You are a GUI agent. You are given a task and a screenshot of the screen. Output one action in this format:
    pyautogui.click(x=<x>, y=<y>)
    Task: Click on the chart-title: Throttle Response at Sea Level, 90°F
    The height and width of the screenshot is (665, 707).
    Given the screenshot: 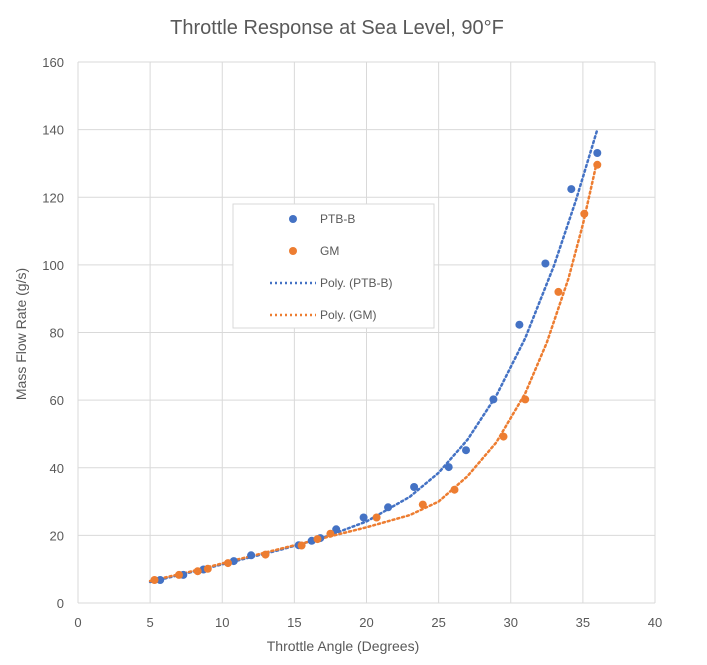 What is the action you would take?
    pyautogui.click(x=337, y=28)
    